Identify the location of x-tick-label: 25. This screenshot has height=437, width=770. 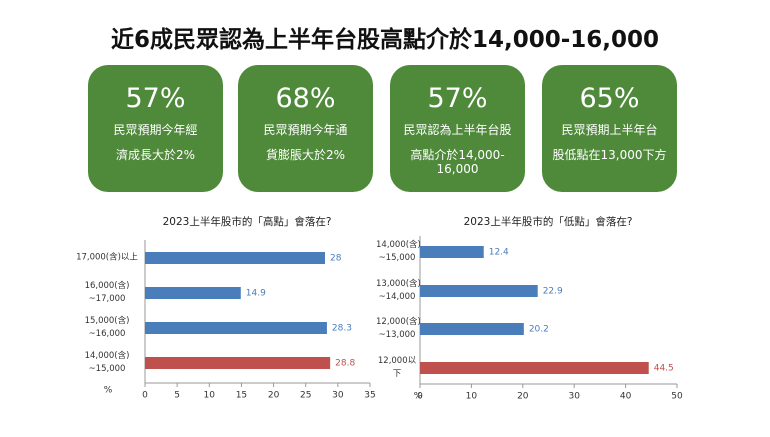
(305, 396).